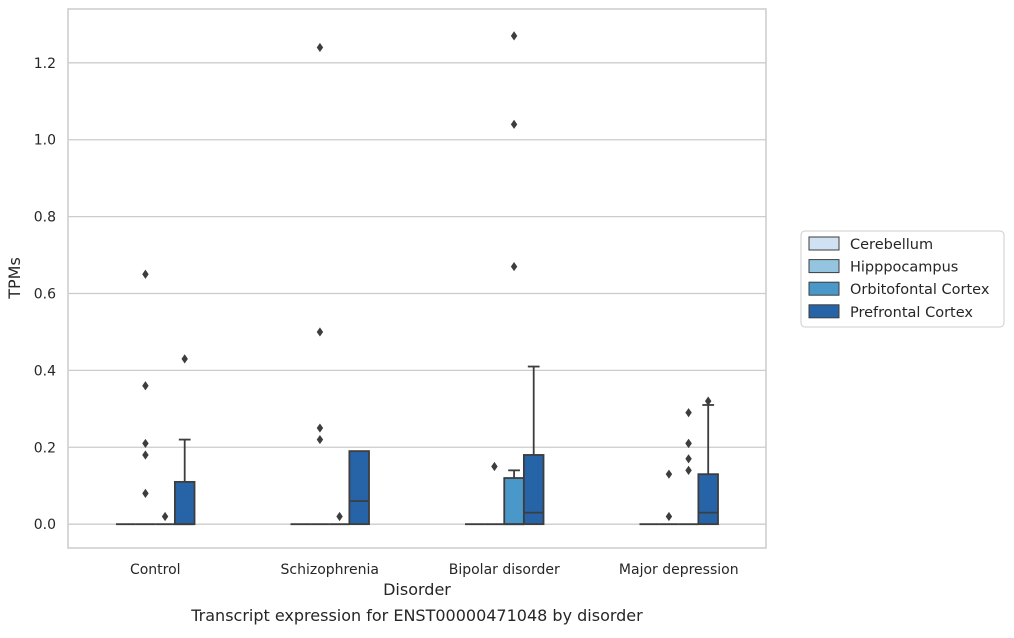 The height and width of the screenshot is (638, 1014). Describe the element at coordinates (45, 371) in the screenshot. I see `y-tick-label: 0.4` at that location.